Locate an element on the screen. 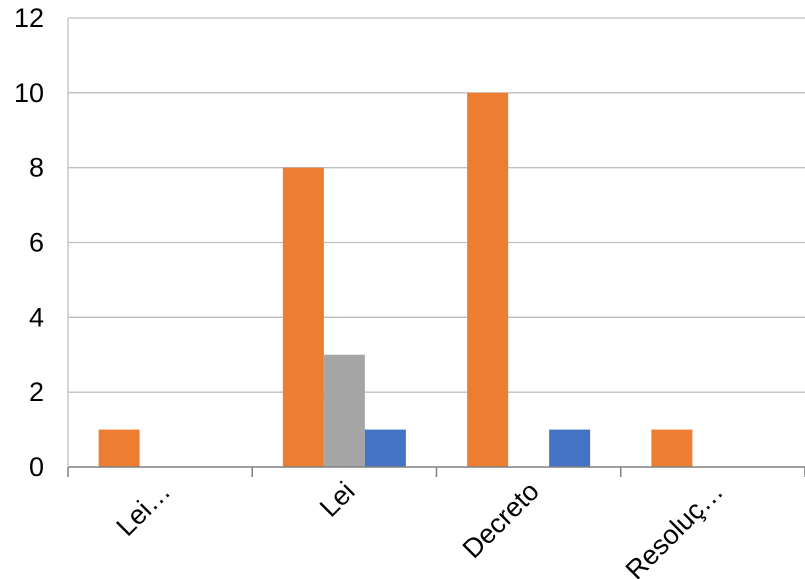  y-tick-label: 12 is located at coordinates (29, 18).